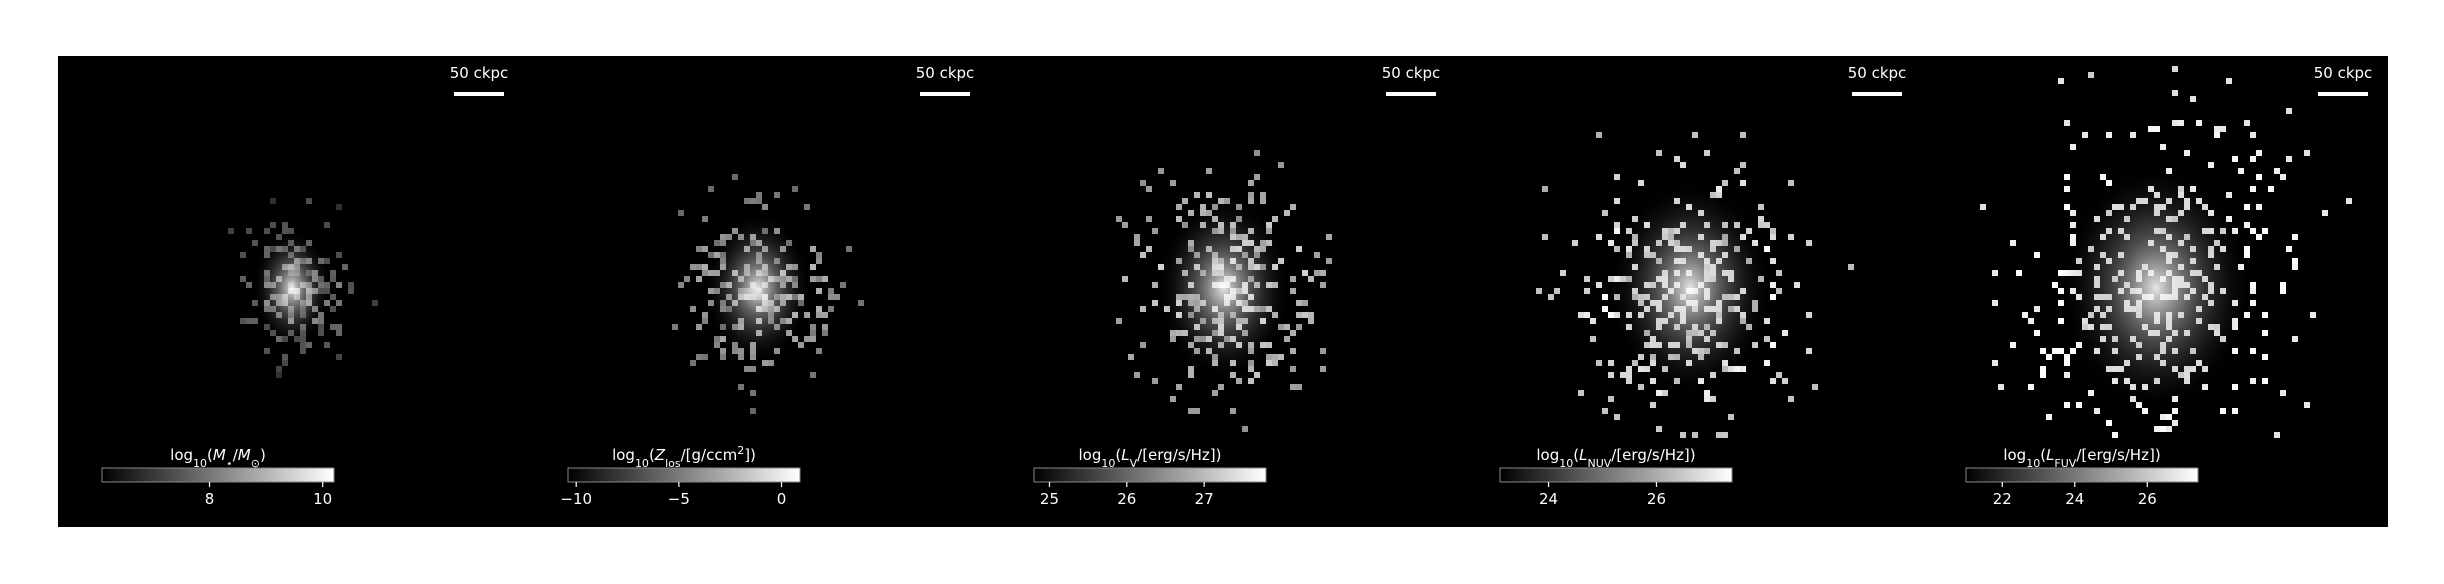  I want to click on label-part: log, so click(1547, 455).